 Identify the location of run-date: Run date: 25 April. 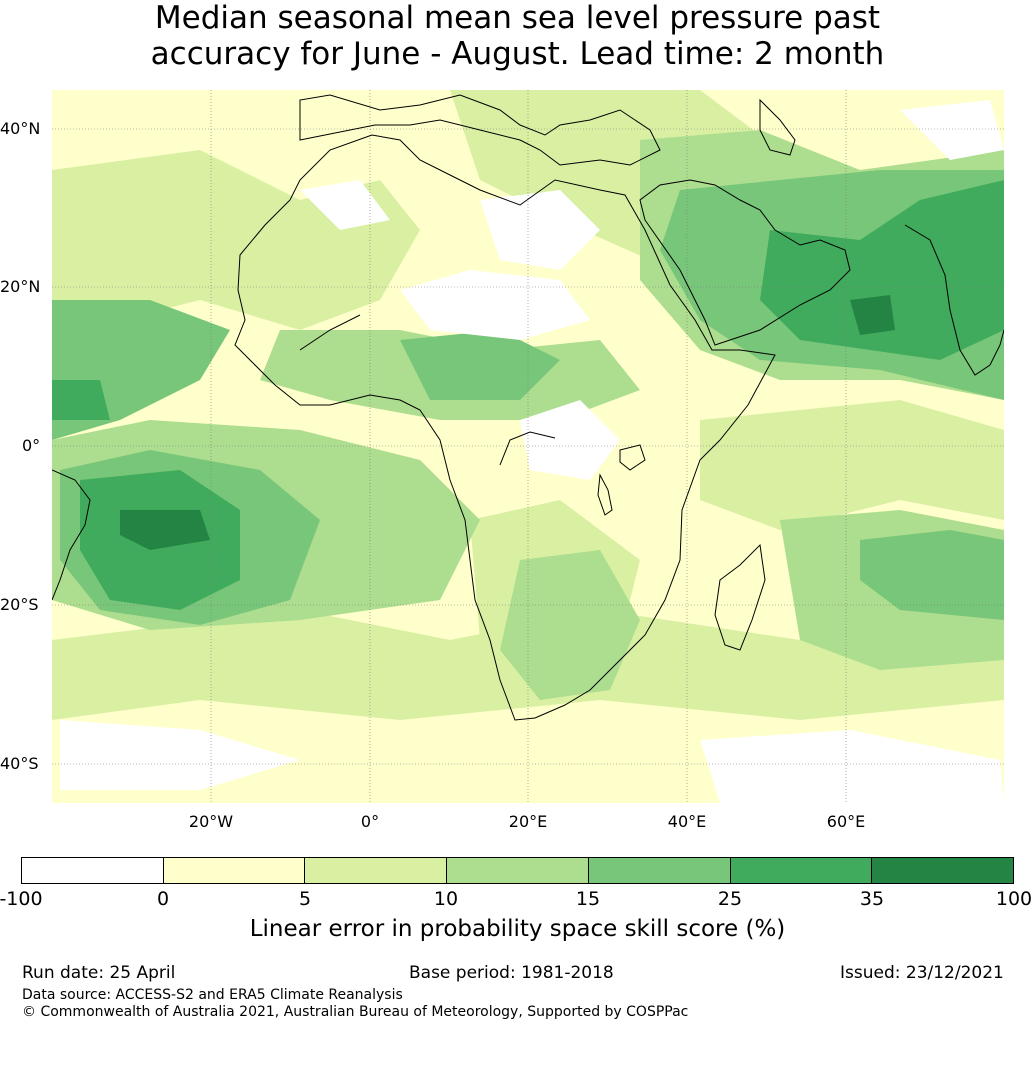
(99, 973).